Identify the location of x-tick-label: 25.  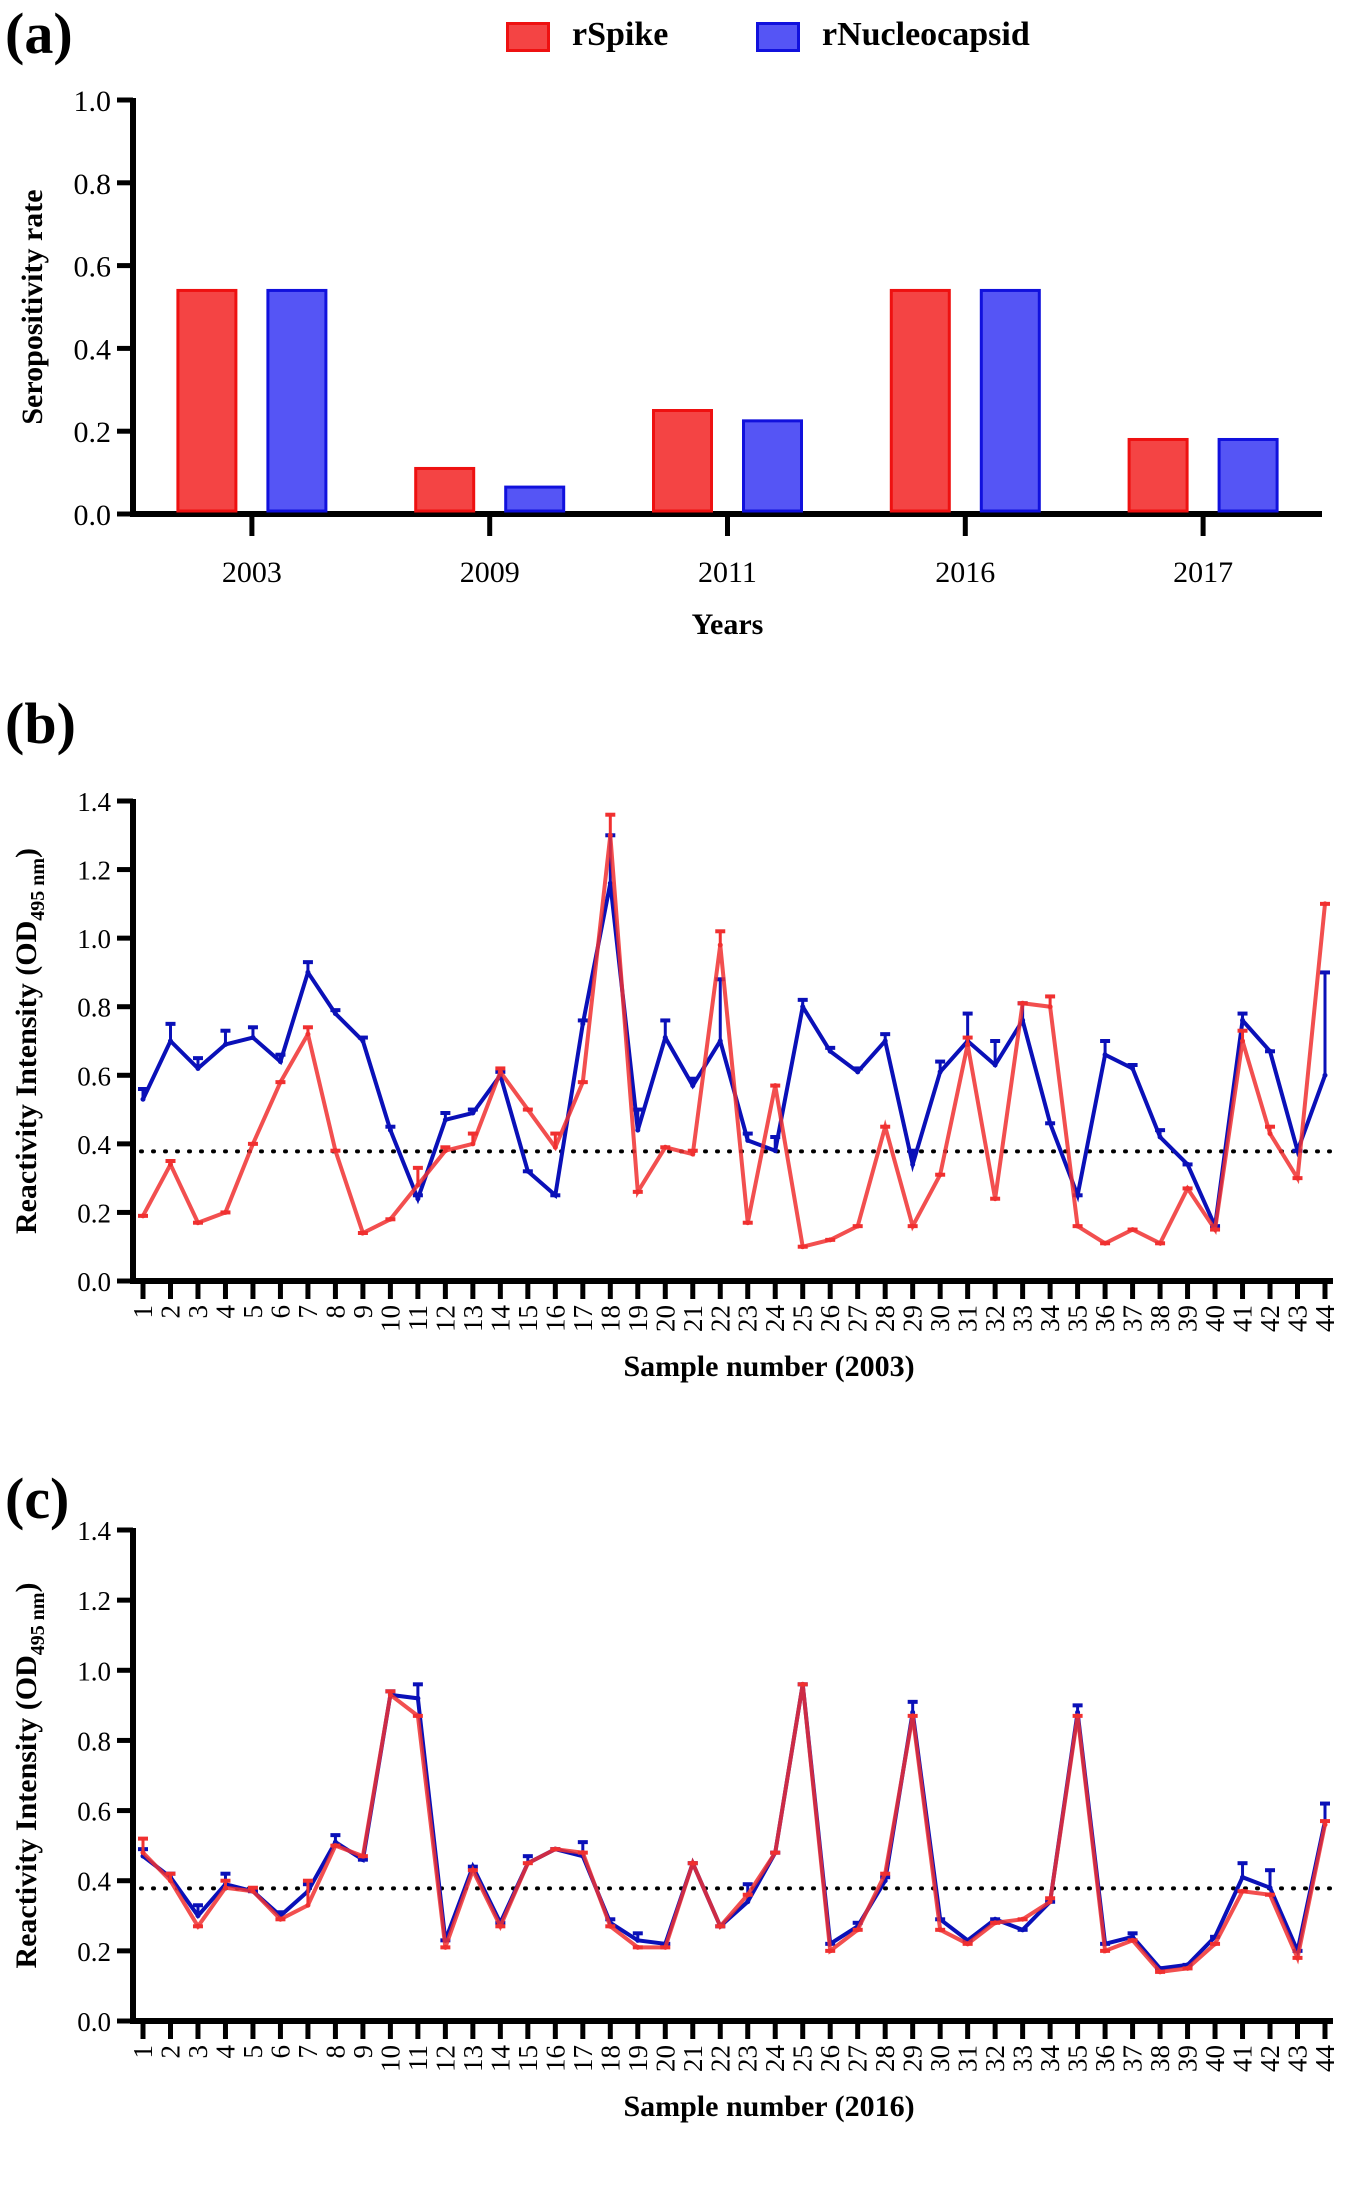
(803, 2058).